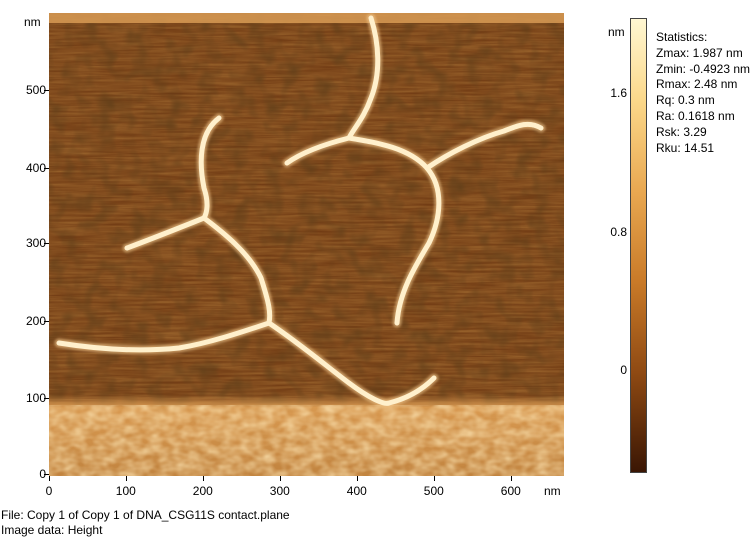 The image size is (752, 538). Describe the element at coordinates (699, 52) in the screenshot. I see `stat-zmax: Zmax: 1.987 nm` at that location.